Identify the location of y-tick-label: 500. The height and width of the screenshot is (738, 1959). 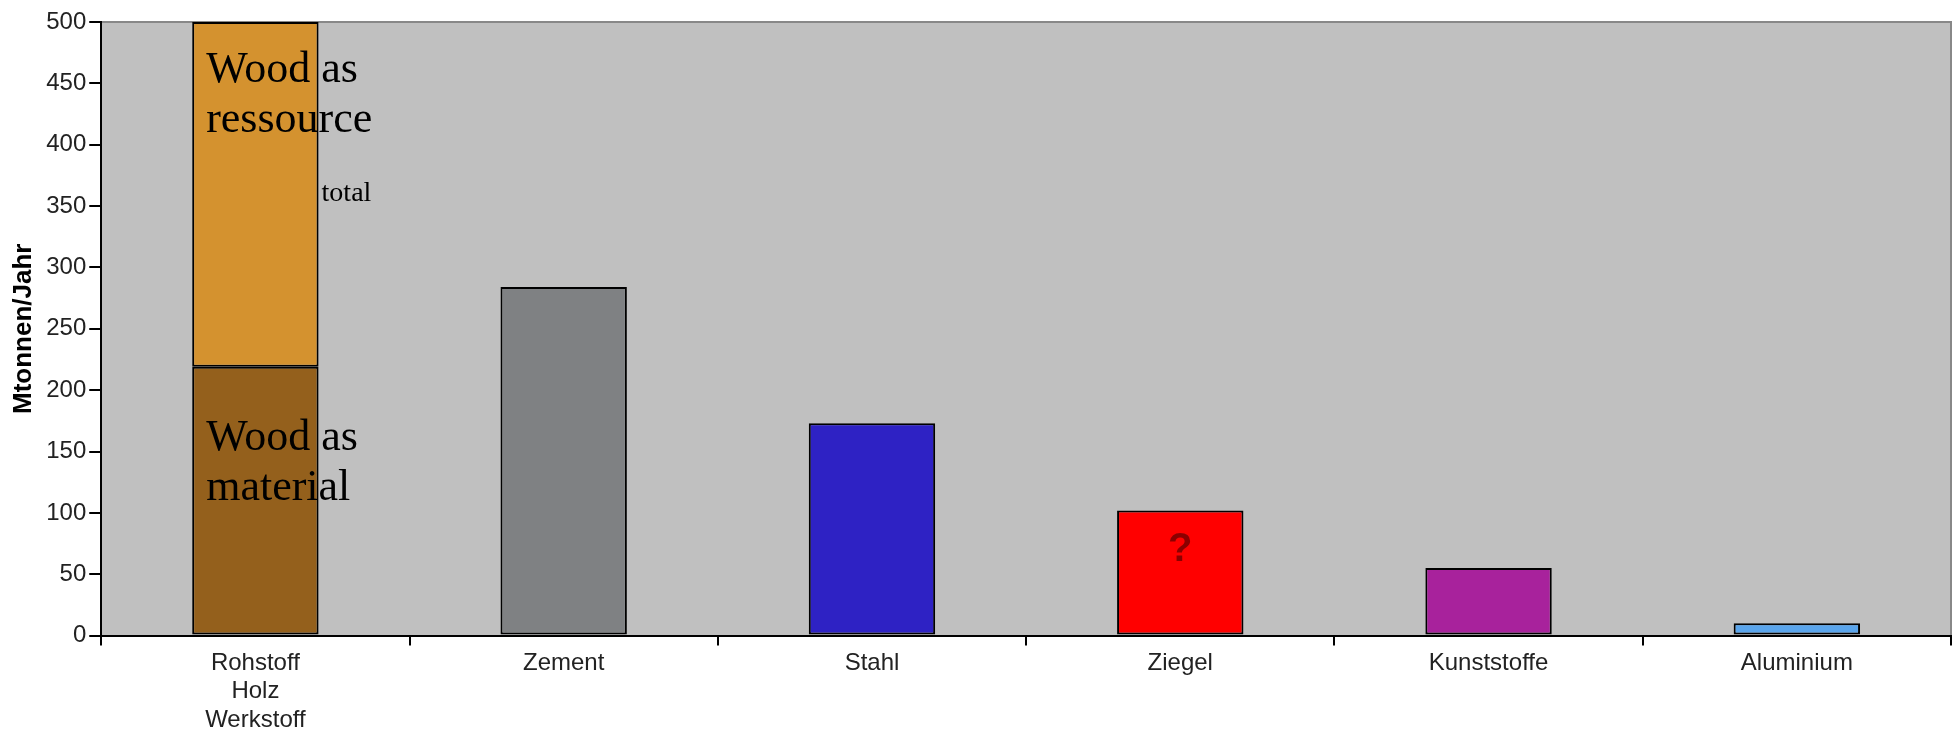
(66, 20).